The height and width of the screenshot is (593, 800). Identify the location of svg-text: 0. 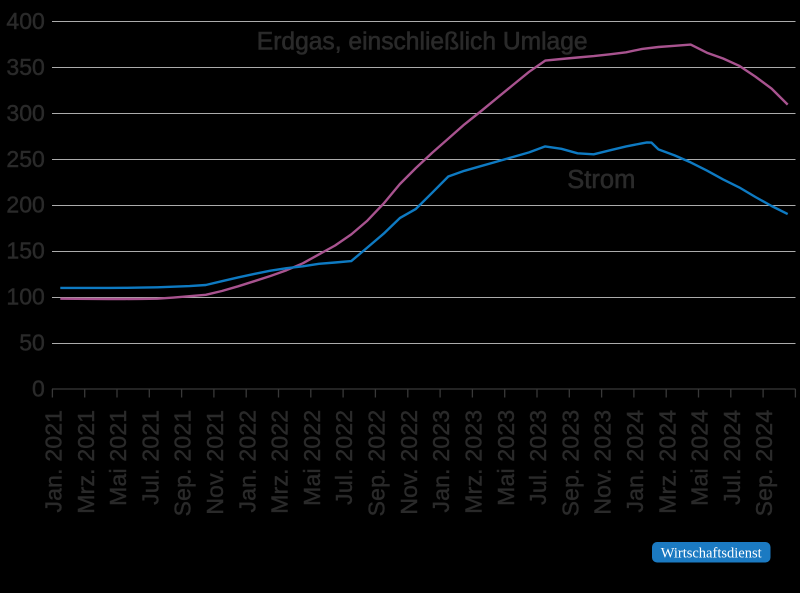
(38, 389).